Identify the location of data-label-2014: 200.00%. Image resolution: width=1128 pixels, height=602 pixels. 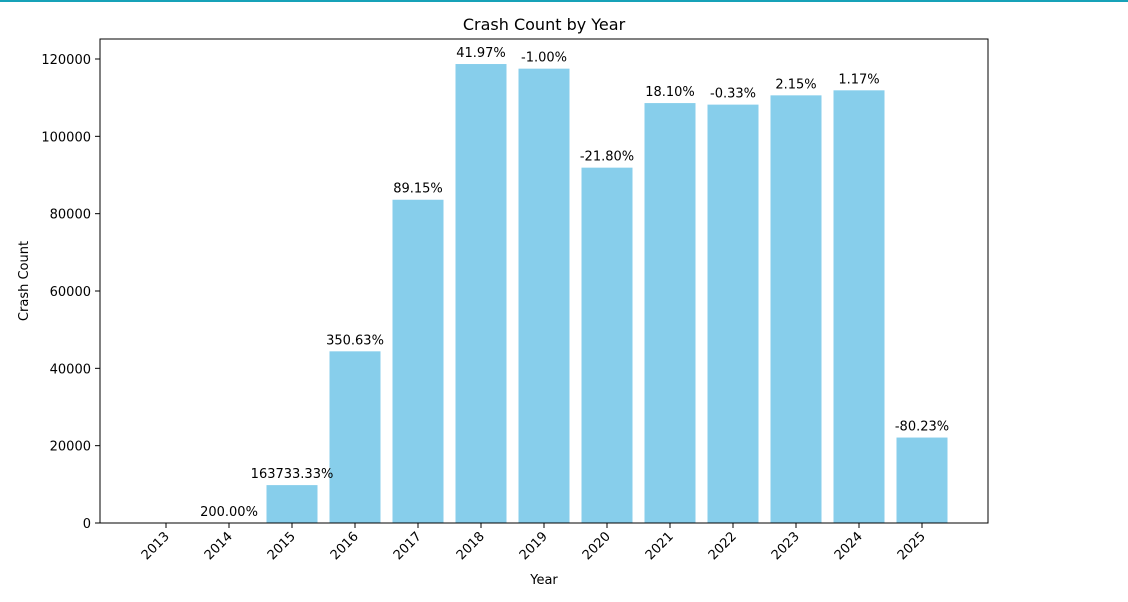
(229, 512).